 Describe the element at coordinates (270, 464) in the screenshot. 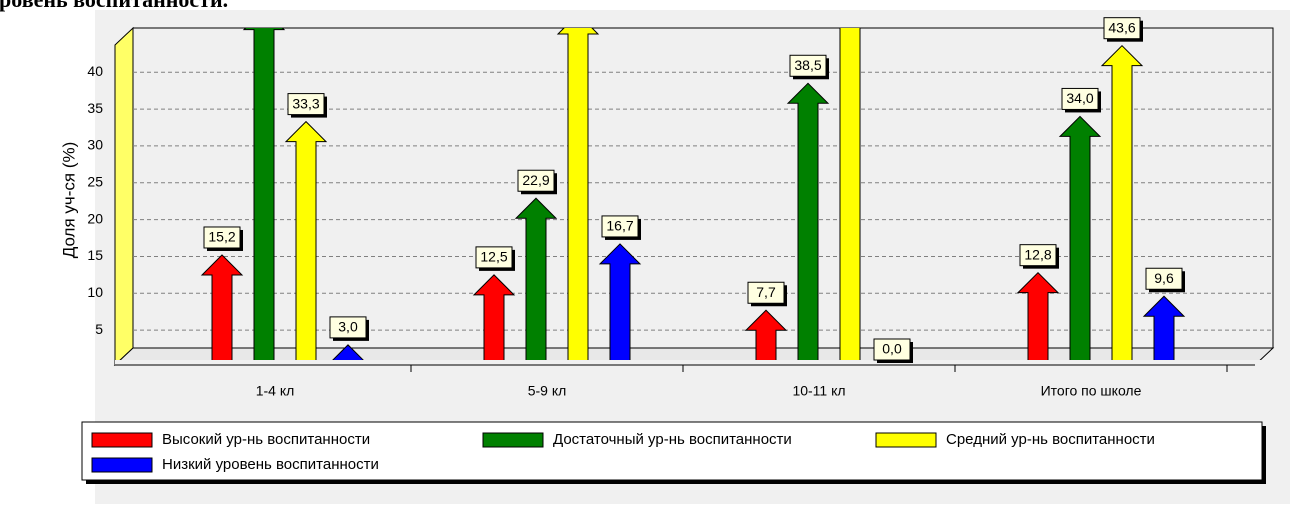

I see `legend-label: Низкий уровень воспитанности` at that location.